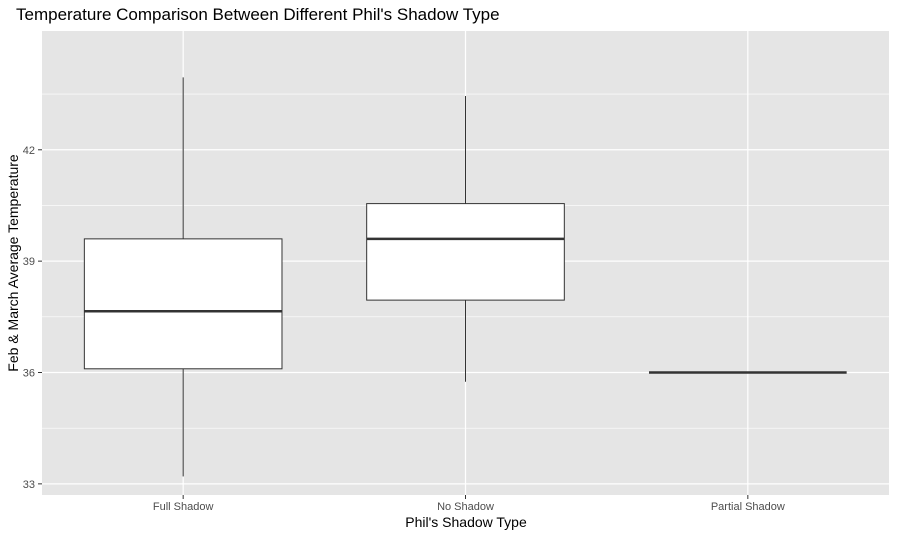 This screenshot has height=537, width=897. What do you see at coordinates (32, 318) in the screenshot?
I see `y-axis: 33 36 39 42` at bounding box center [32, 318].